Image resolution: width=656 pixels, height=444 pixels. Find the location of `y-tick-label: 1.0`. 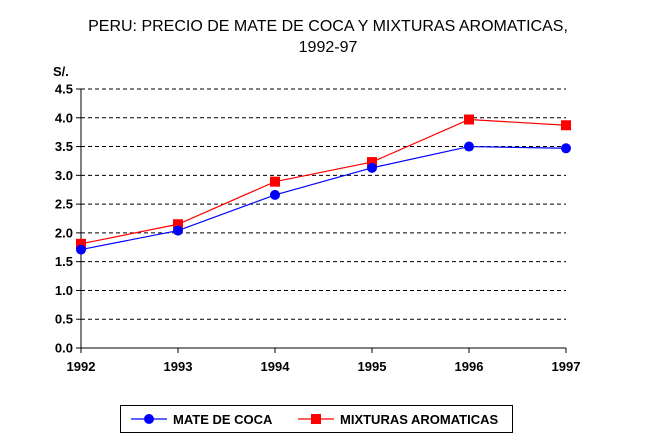

y-tick-label: 1.0 is located at coordinates (64, 290).